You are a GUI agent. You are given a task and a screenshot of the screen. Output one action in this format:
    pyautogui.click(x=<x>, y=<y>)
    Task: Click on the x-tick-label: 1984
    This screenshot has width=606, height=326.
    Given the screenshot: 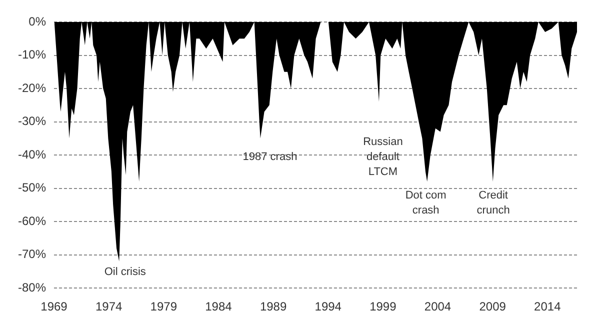 What is the action you would take?
    pyautogui.click(x=218, y=307)
    